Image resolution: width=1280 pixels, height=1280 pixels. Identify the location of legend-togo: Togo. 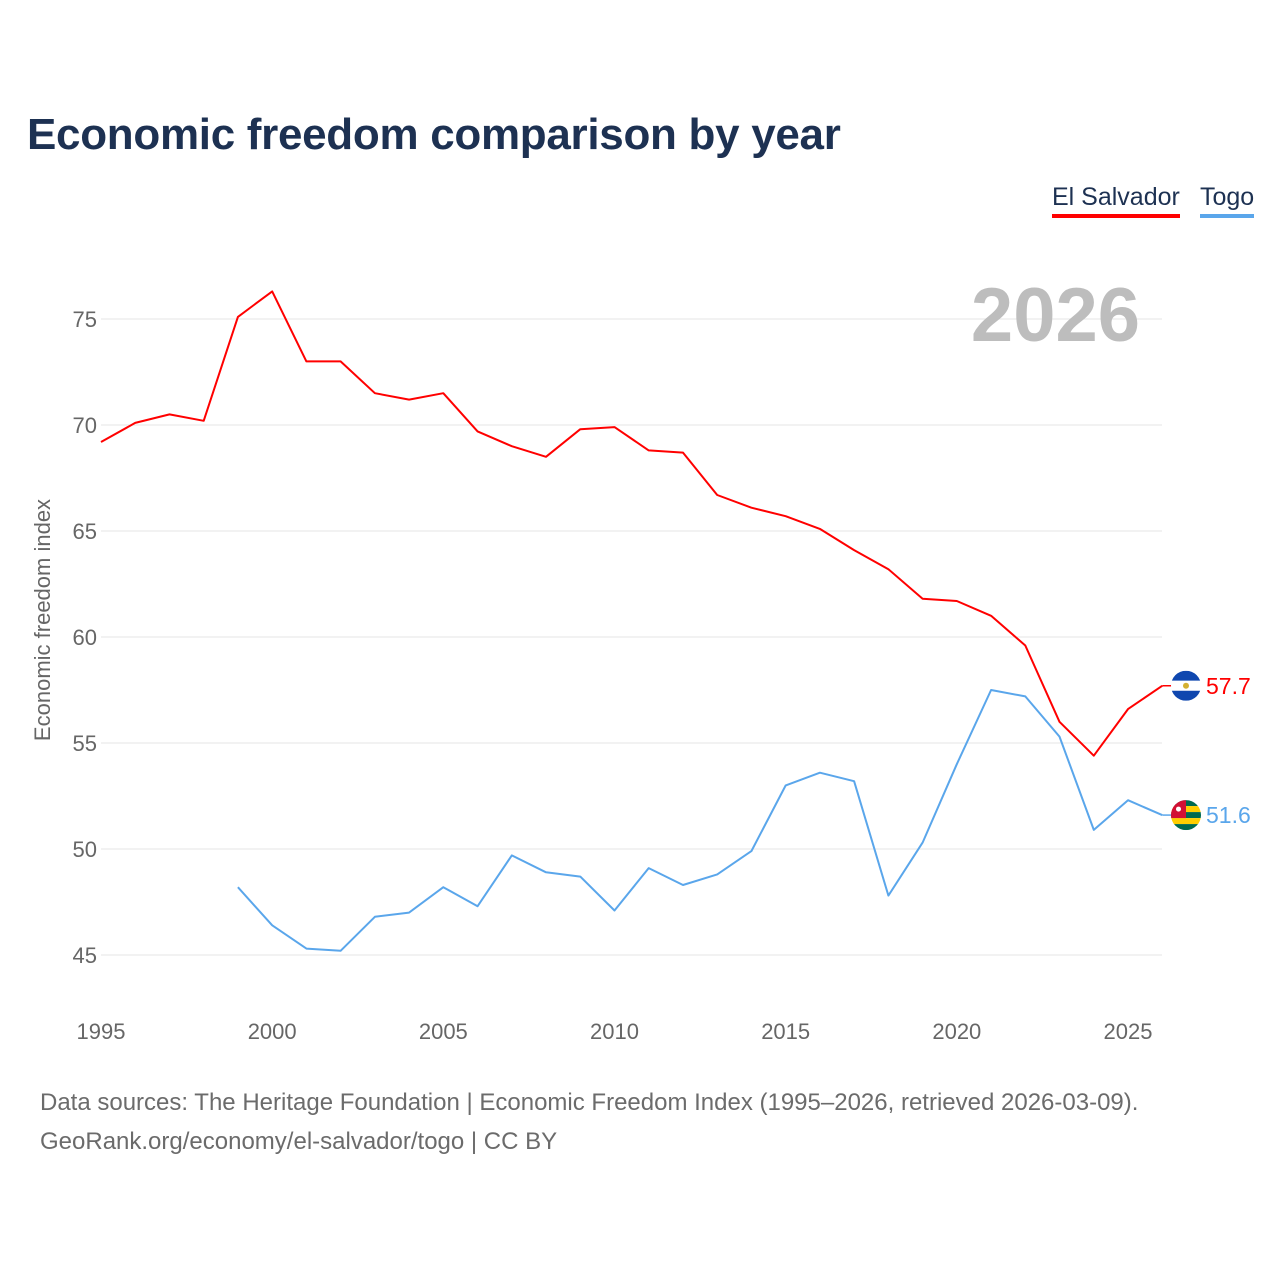
(1227, 200).